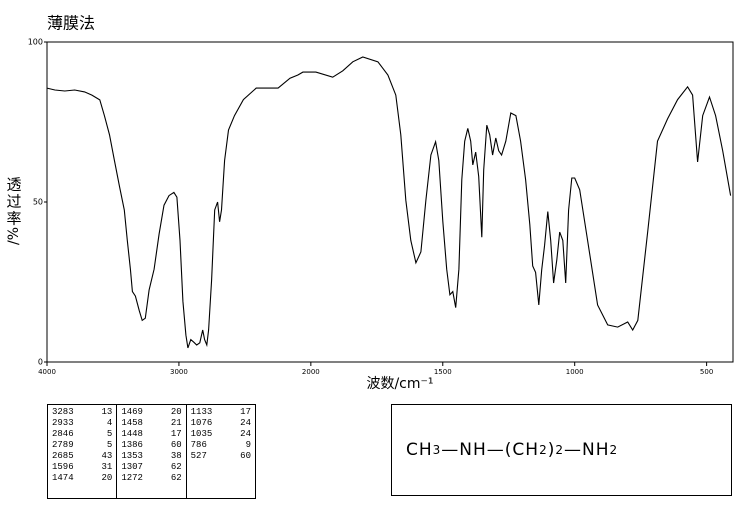  I want to click on peak-row: 1035 24, so click(221, 434).